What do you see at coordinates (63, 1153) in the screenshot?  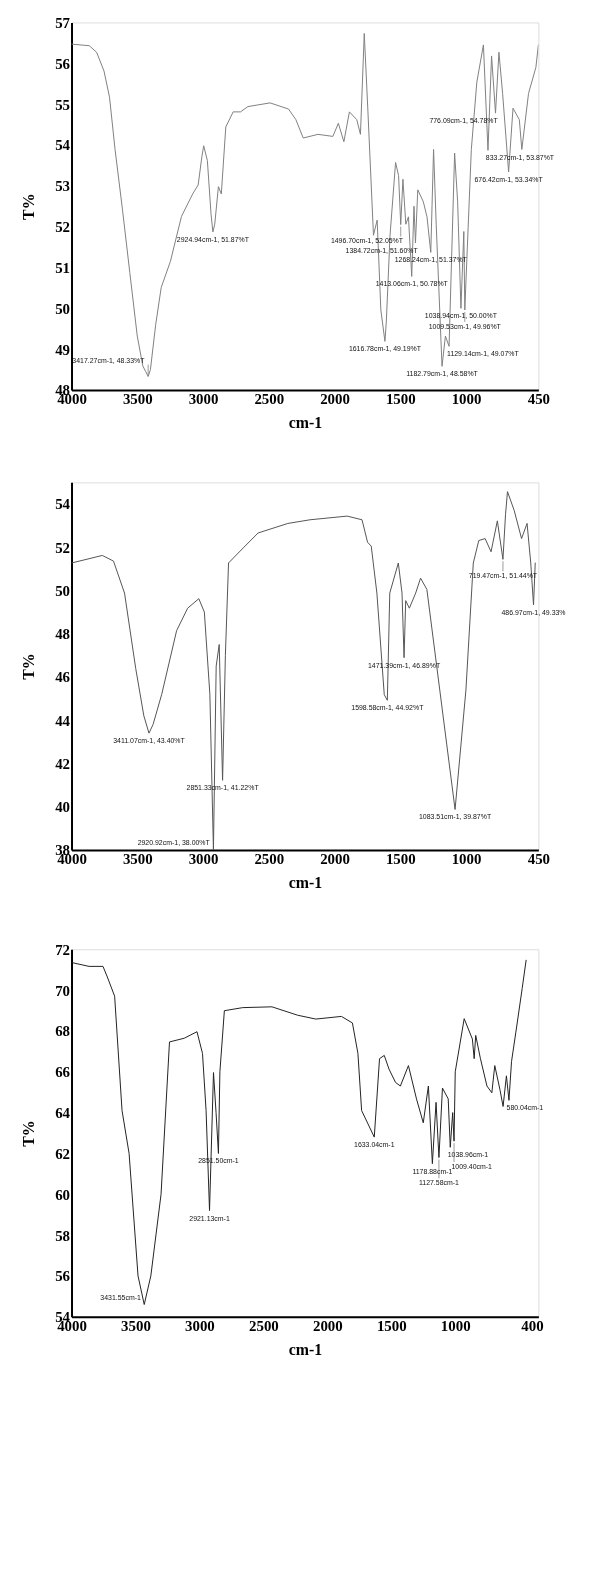 I see `y-tick-label: 62` at bounding box center [63, 1153].